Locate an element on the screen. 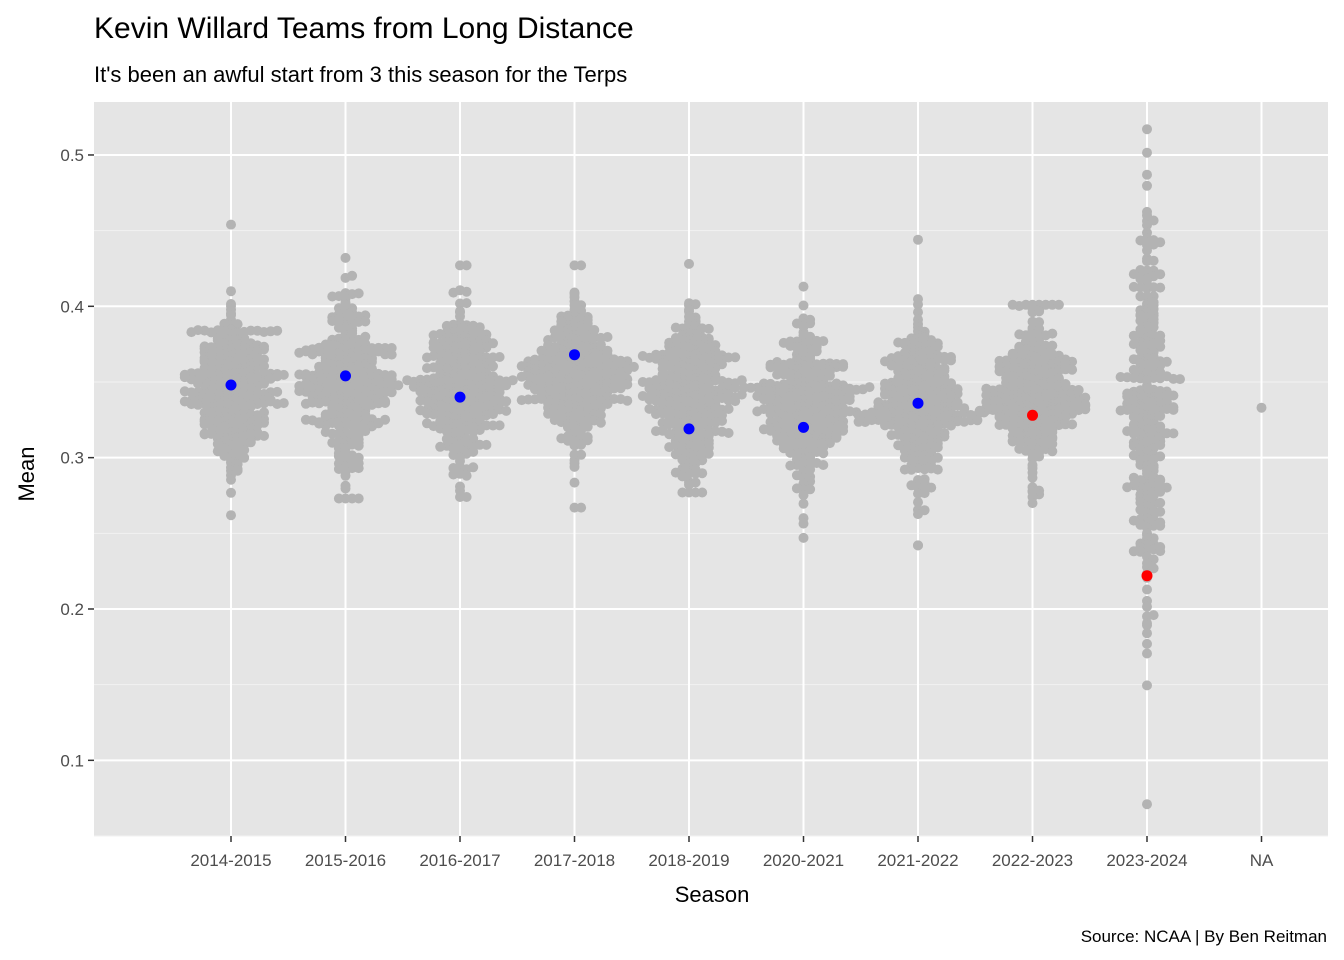 This screenshot has height=960, width=1344. x-axis-title: Season is located at coordinates (712, 894).